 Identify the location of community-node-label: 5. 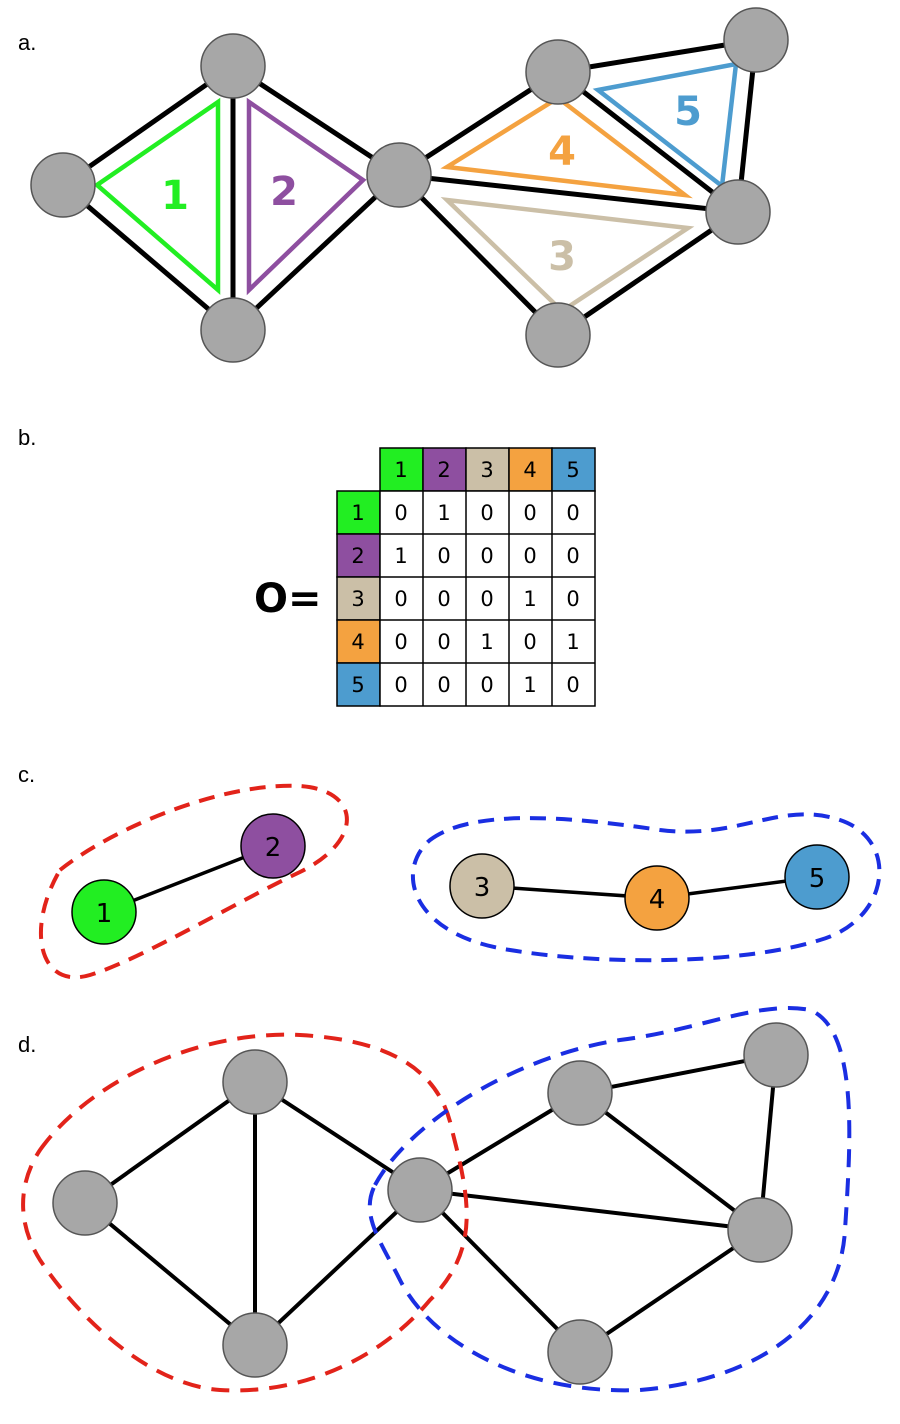
(817, 879).